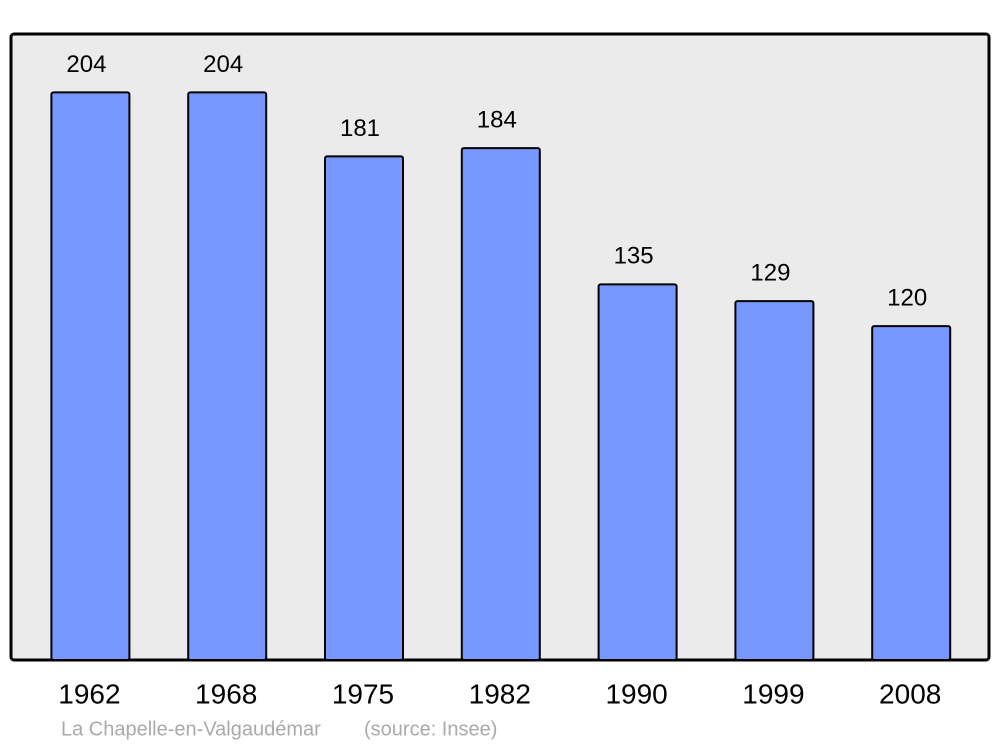 The width and height of the screenshot is (1000, 747). Describe the element at coordinates (773, 693) in the screenshot. I see `x-tick-label: 1999` at that location.